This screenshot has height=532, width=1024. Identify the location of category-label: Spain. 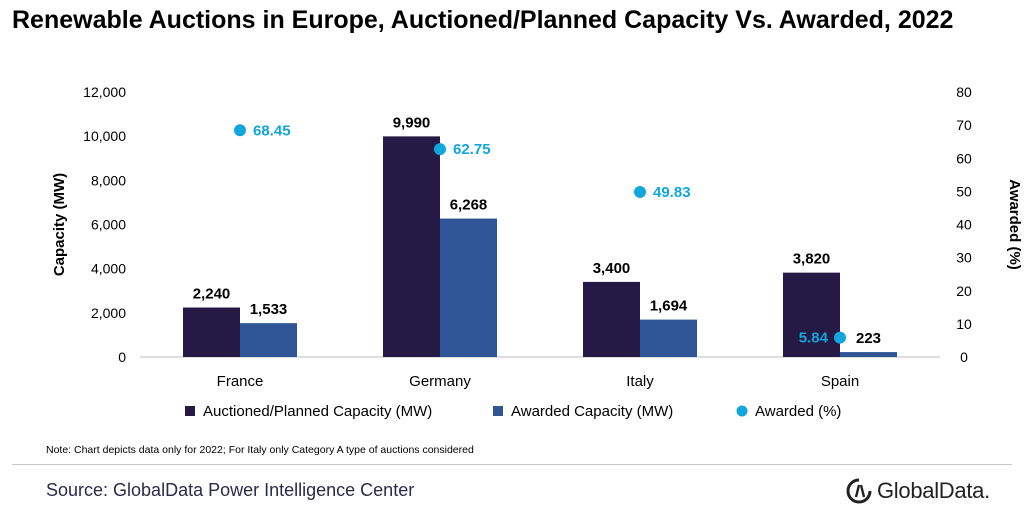
(840, 381).